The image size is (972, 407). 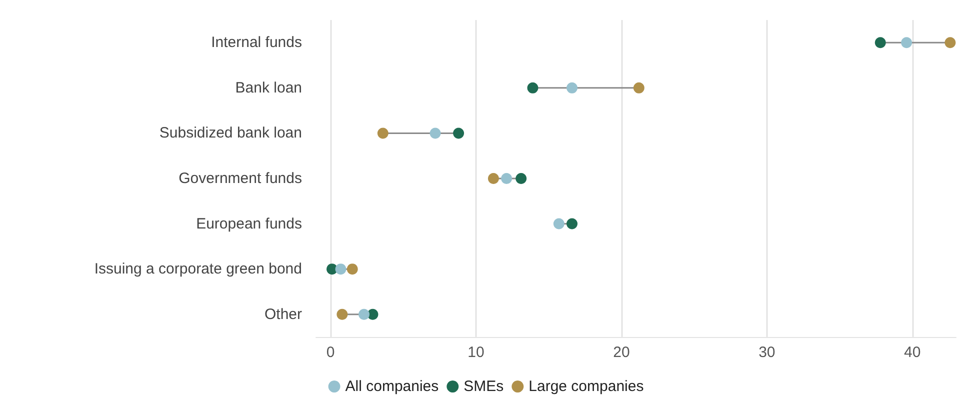 What do you see at coordinates (484, 386) in the screenshot?
I see `legend-label: SMEs` at bounding box center [484, 386].